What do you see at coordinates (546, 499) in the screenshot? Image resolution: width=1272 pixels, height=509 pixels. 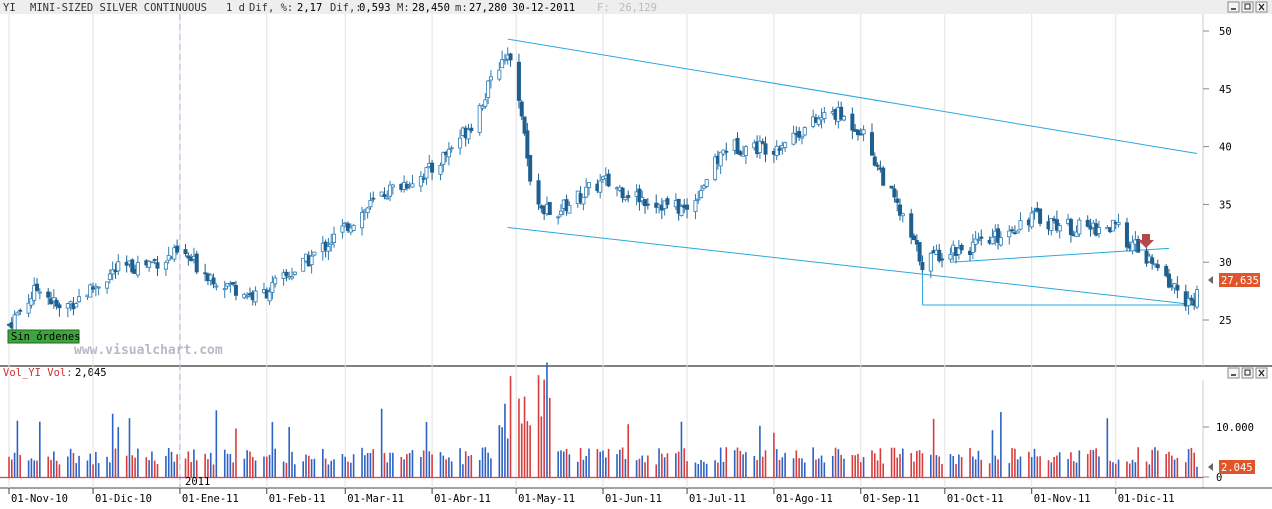 I see `date-tick-label: 01-May-11` at bounding box center [546, 499].